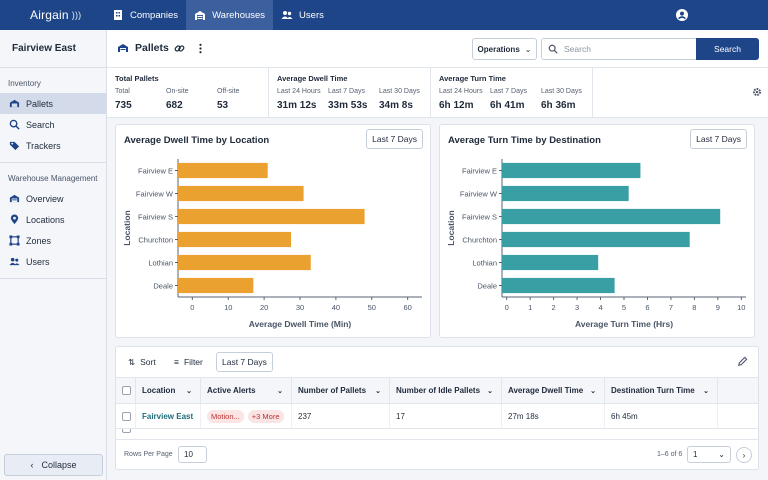 The width and height of the screenshot is (768, 480). Describe the element at coordinates (145, 15) in the screenshot. I see `topnav-companies: Companies` at that location.